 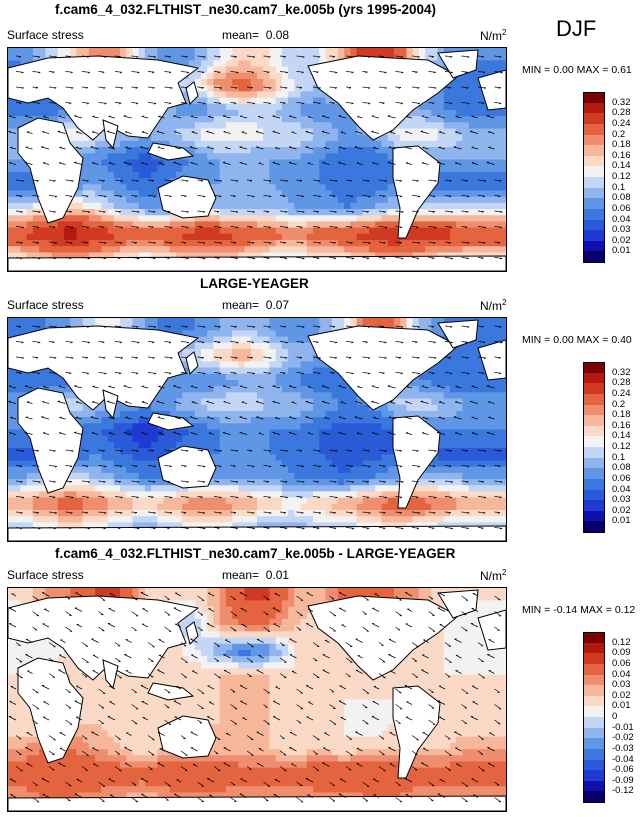 What do you see at coordinates (491, 90) in the screenshot?
I see `continent-outline` at bounding box center [491, 90].